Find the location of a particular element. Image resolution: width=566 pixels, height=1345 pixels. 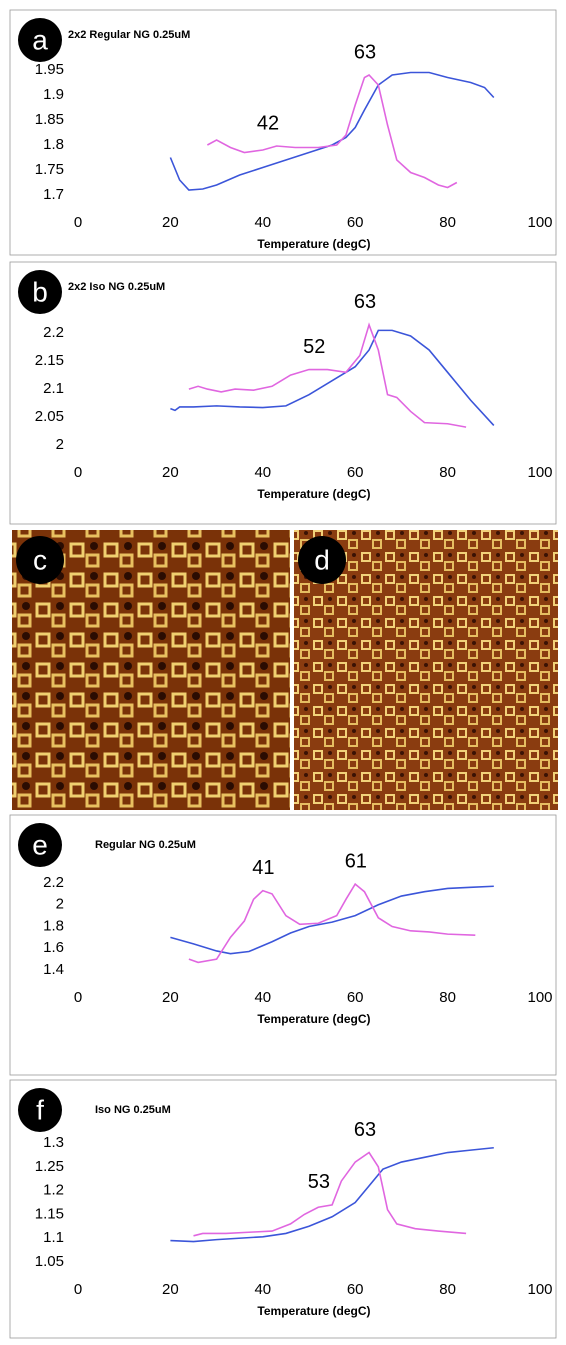

chart-title: 2x2 Iso NG 0.25uM is located at coordinates (116, 287).